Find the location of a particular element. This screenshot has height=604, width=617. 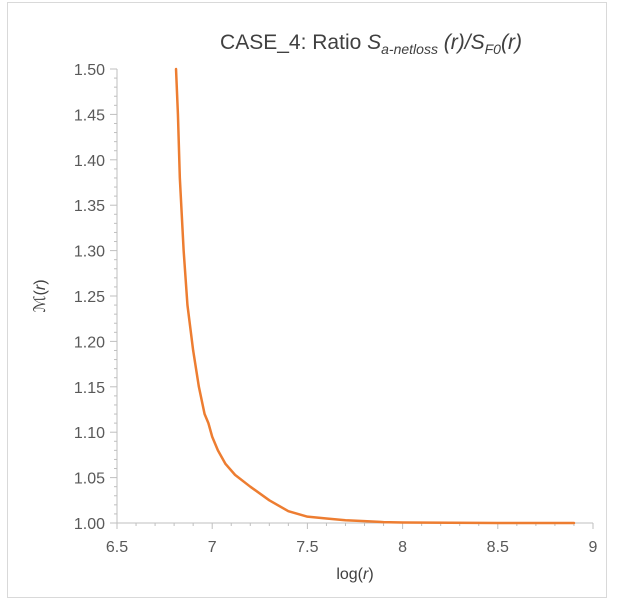

y-tick-label: 1.25 is located at coordinates (89, 297).